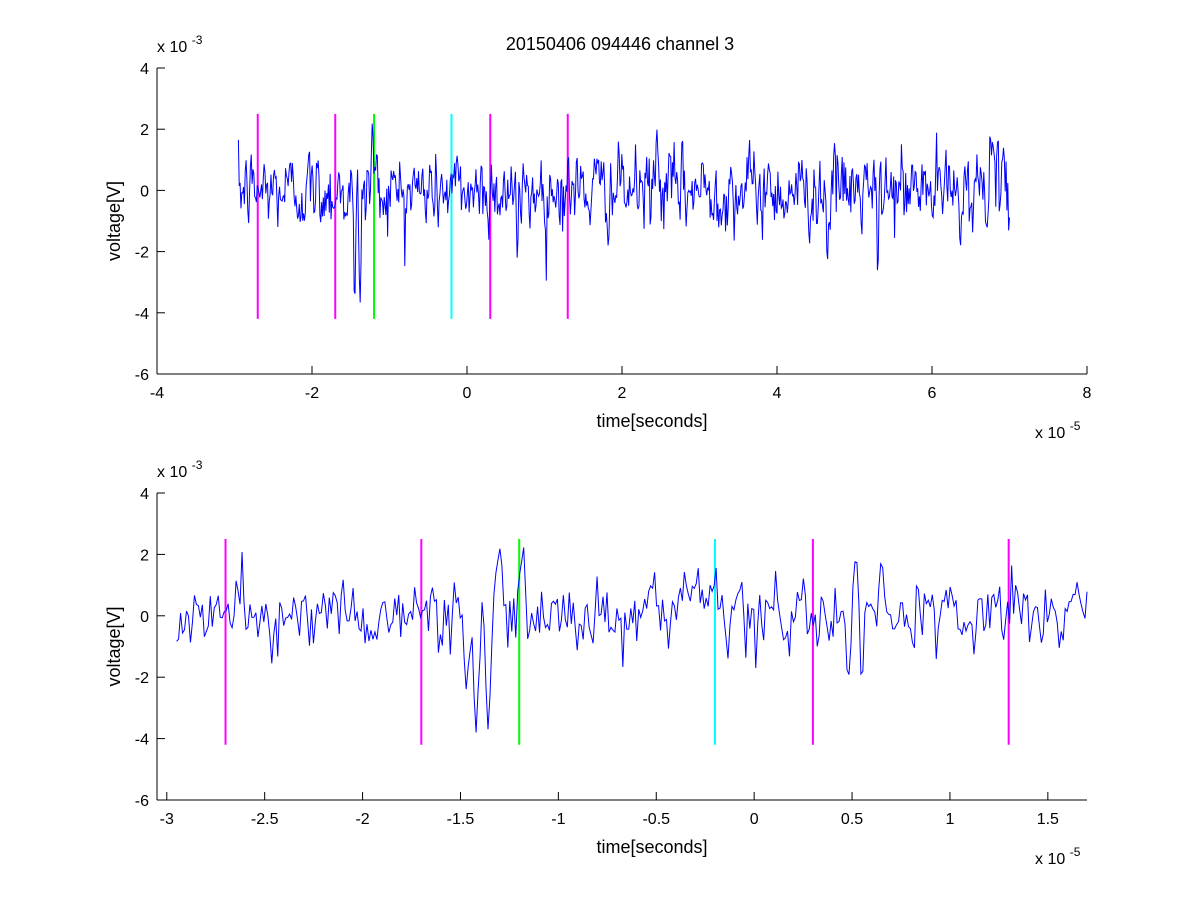  Describe the element at coordinates (167, 819) in the screenshot. I see `bottom-plot-x-tick-label: -3` at that location.